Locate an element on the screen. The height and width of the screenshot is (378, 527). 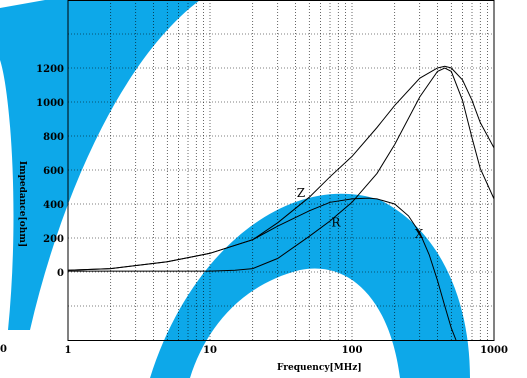
corner-label: 0 is located at coordinates (3, 349).